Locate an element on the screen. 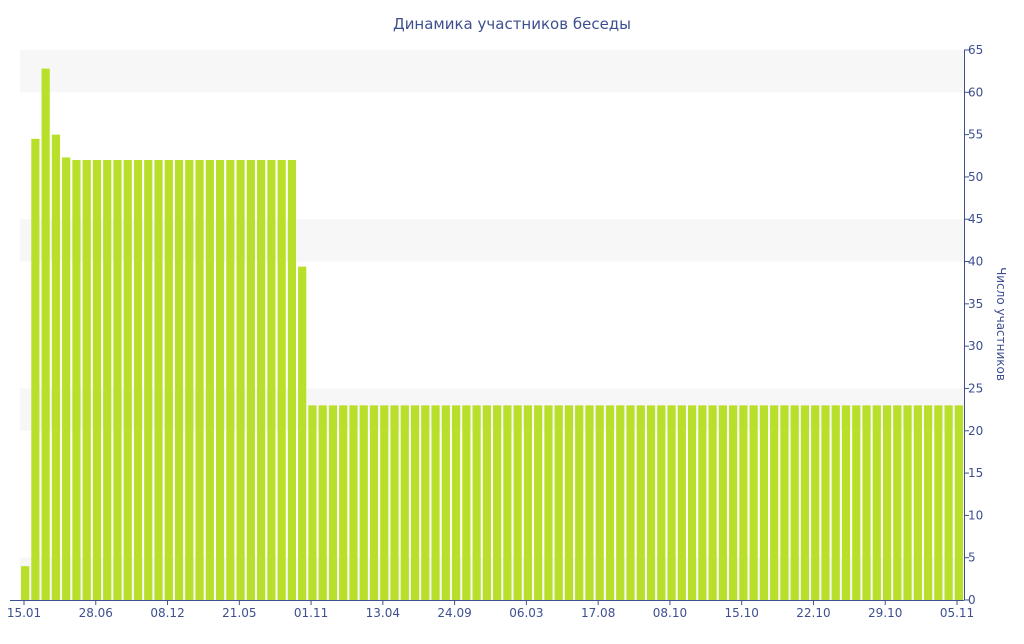 This screenshot has width=1024, height=644. x-tick-label: 08.10 is located at coordinates (670, 613).